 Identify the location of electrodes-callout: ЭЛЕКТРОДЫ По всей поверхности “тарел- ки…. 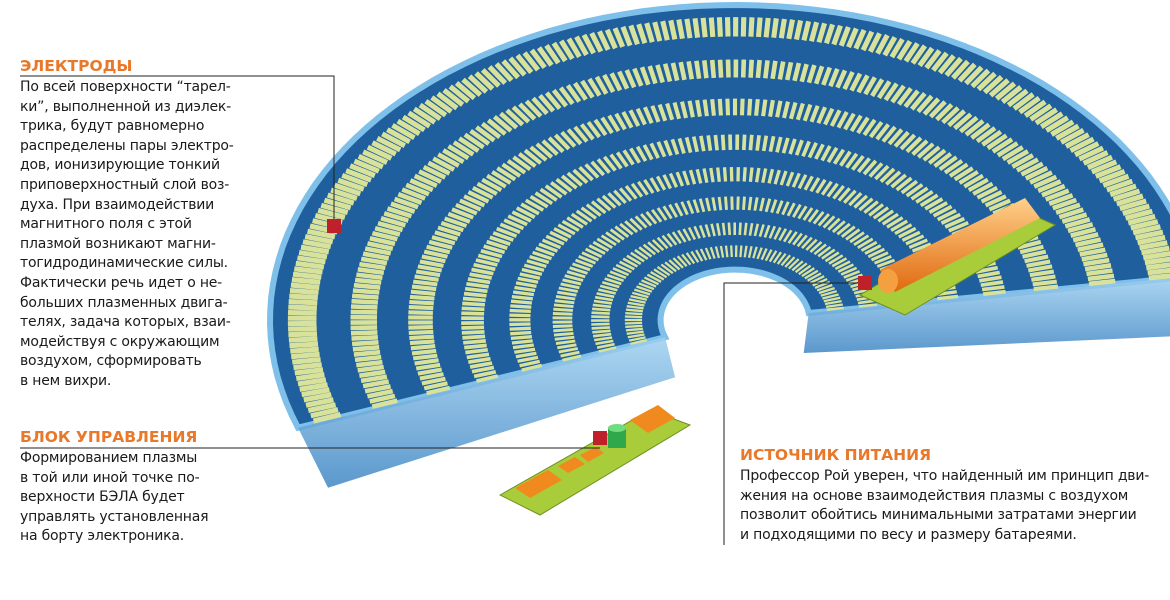
(170, 224).